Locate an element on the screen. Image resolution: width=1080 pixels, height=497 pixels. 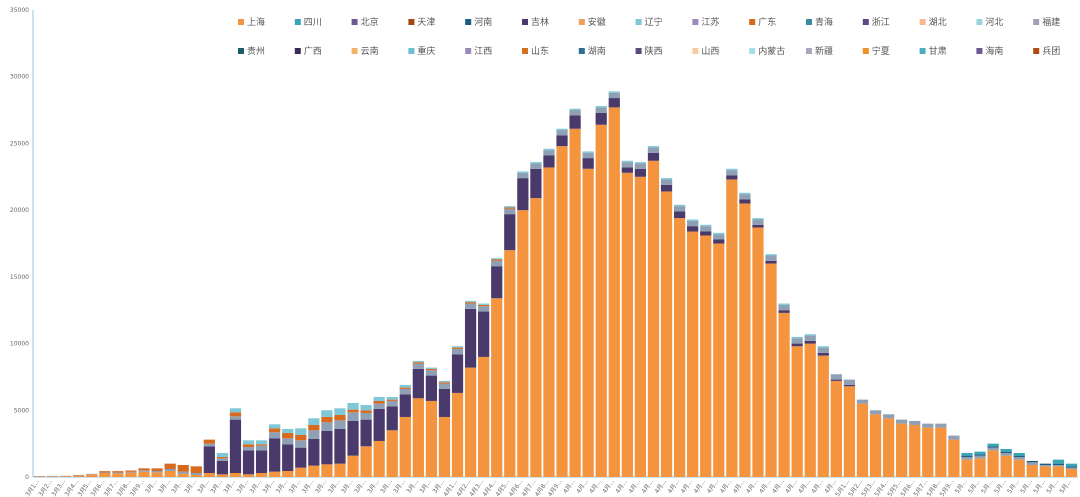
legend-label: 兵团 is located at coordinates (1051, 51).